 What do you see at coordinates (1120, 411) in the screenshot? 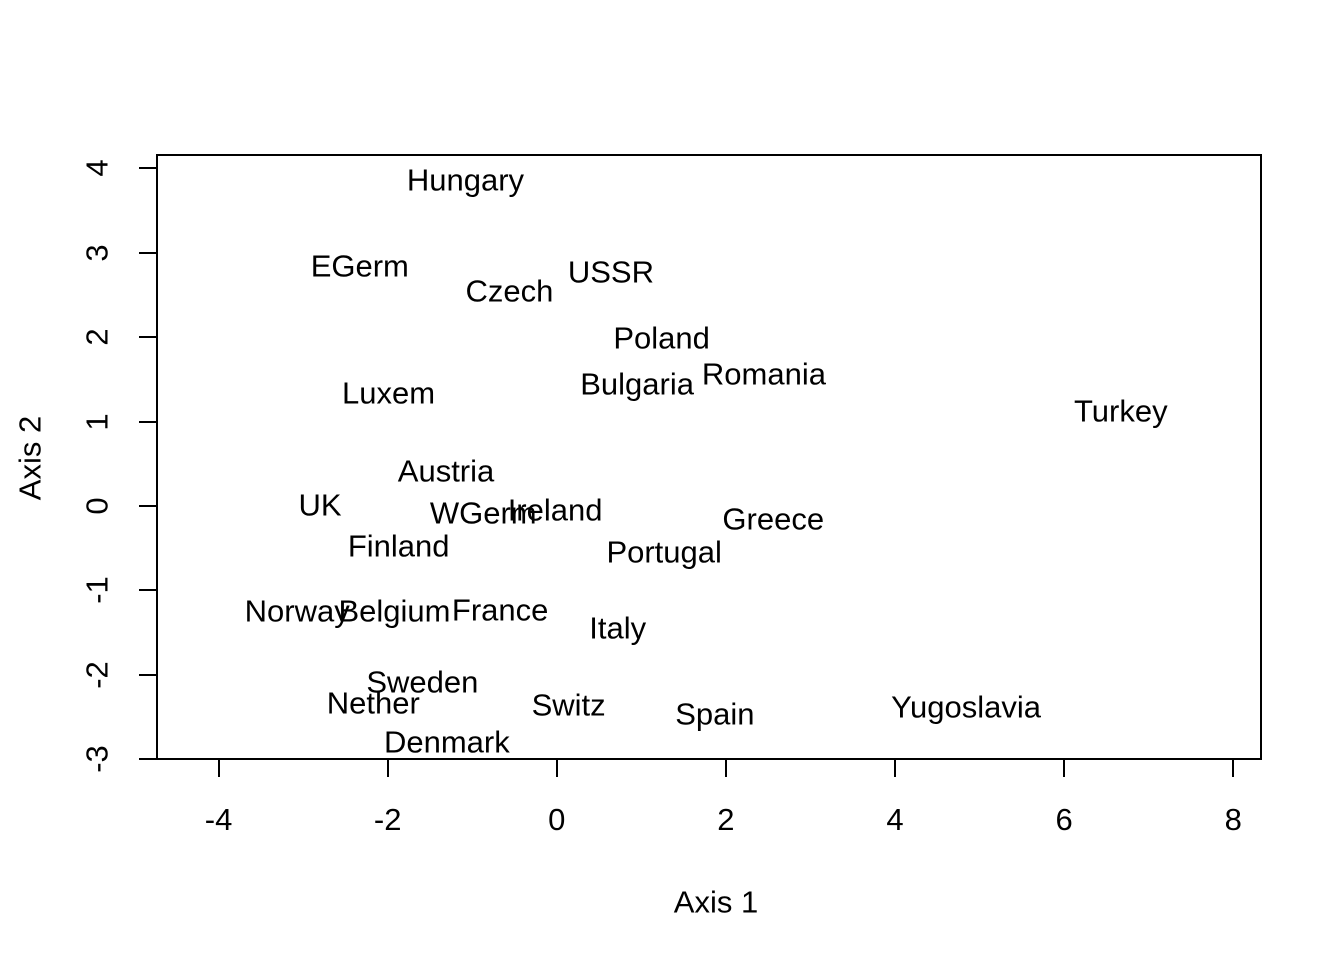
I see `country-label: Turkey` at bounding box center [1120, 411].